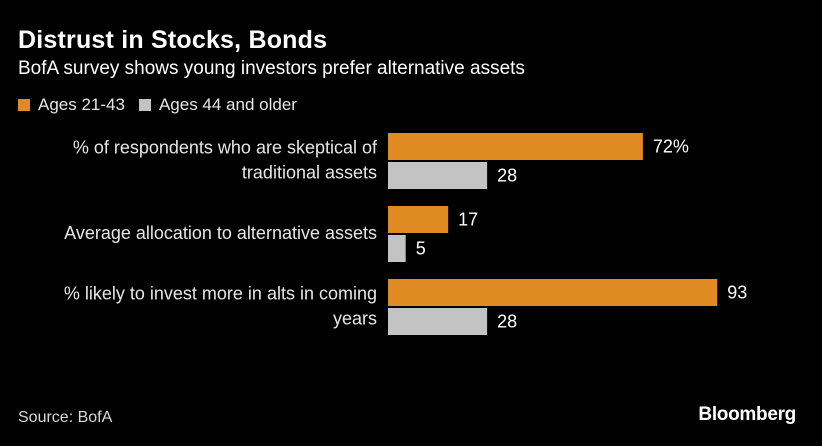  What do you see at coordinates (309, 173) in the screenshot?
I see `category-label-0-line-1: traditional assets` at bounding box center [309, 173].